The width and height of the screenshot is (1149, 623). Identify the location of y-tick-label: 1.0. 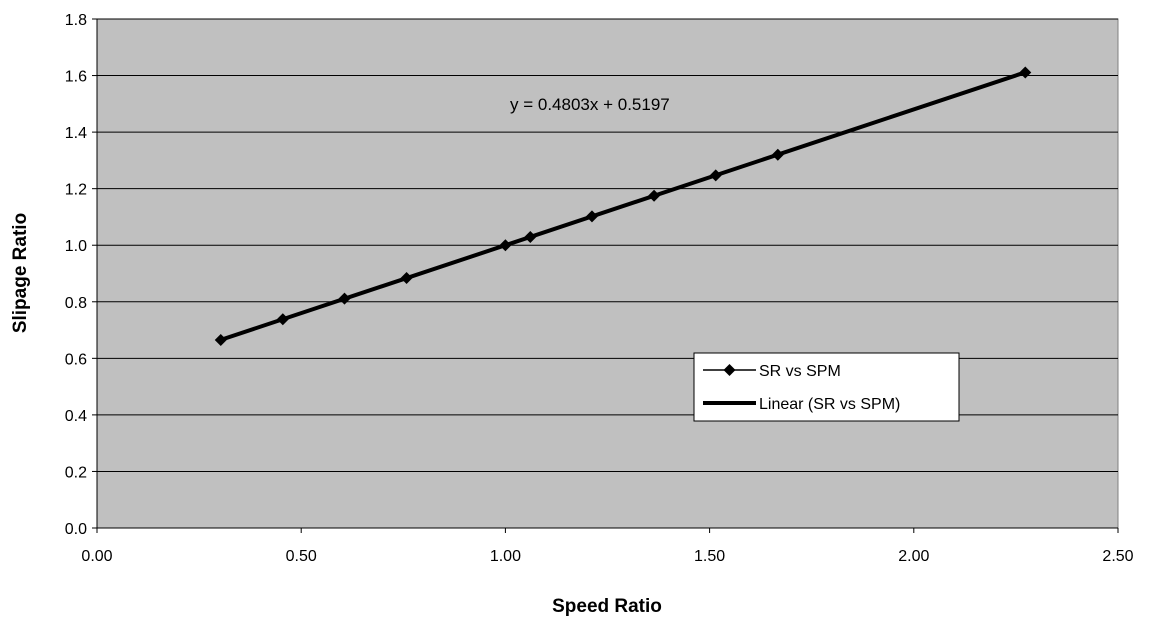
(76, 246).